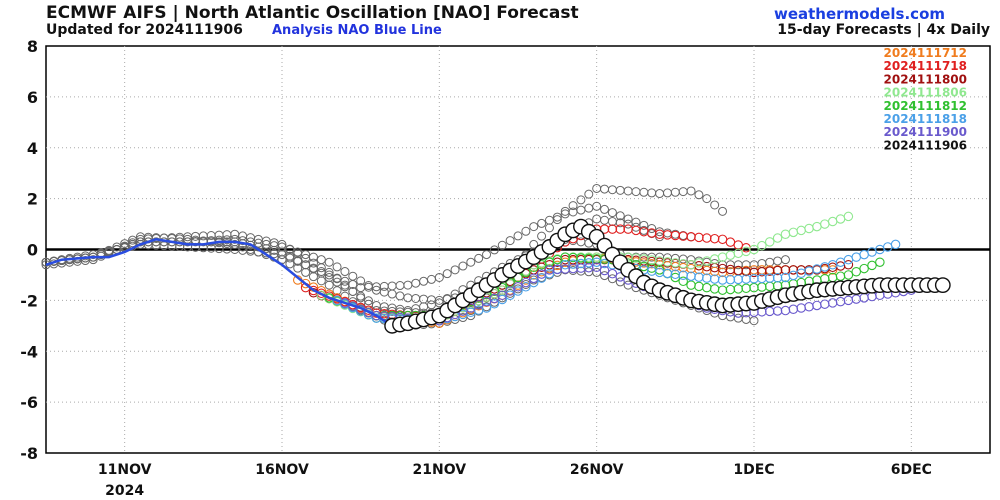 The width and height of the screenshot is (1000, 500). I want to click on x-tick-label: 26NOV, so click(597, 470).